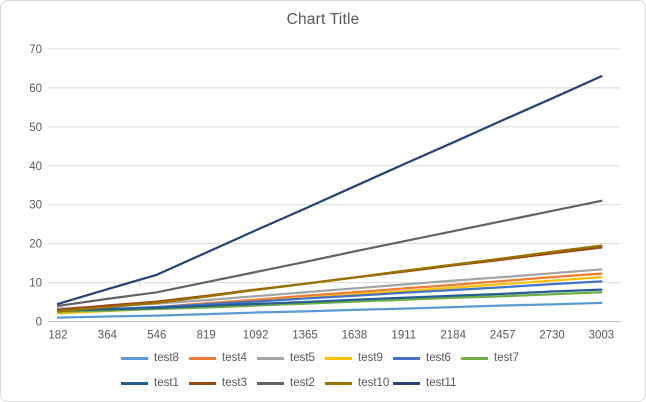 The image size is (646, 402). I want to click on legend-swatch-test6, so click(406, 358).